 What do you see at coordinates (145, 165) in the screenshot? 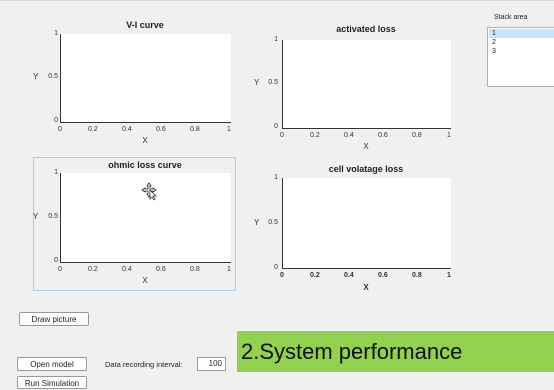
I see `plot-title: ohmic loss curve` at bounding box center [145, 165].